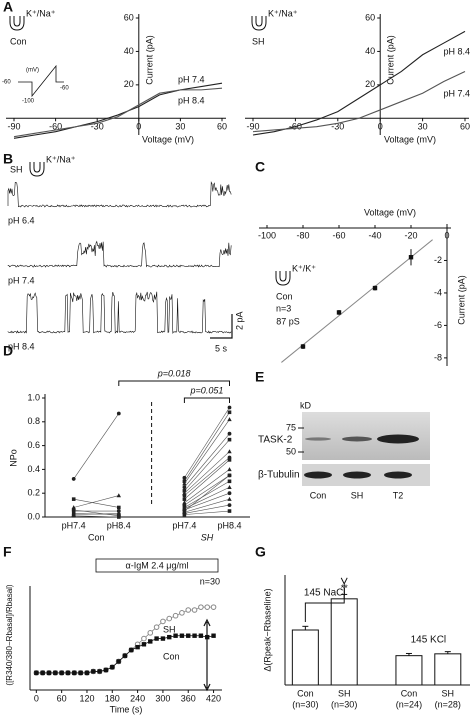 Image resolution: width=474 pixels, height=724 pixels. Describe the element at coordinates (438, 292) in the screenshot. I see `y-tick-label: -4` at that location.